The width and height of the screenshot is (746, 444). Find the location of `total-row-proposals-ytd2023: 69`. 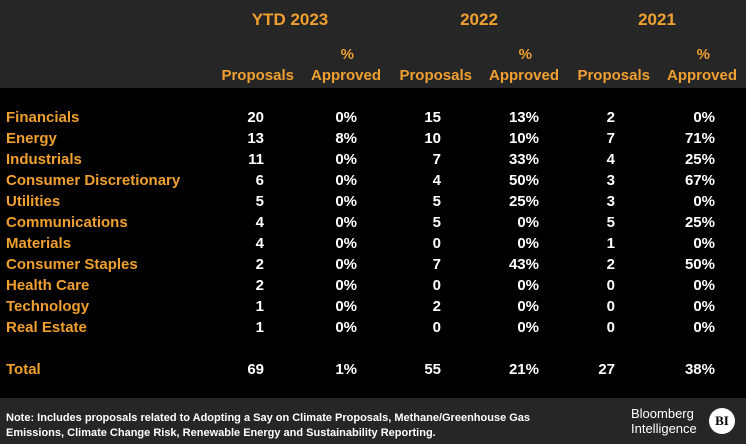

total-row-proposals-ytd2023: 69 is located at coordinates (255, 369).